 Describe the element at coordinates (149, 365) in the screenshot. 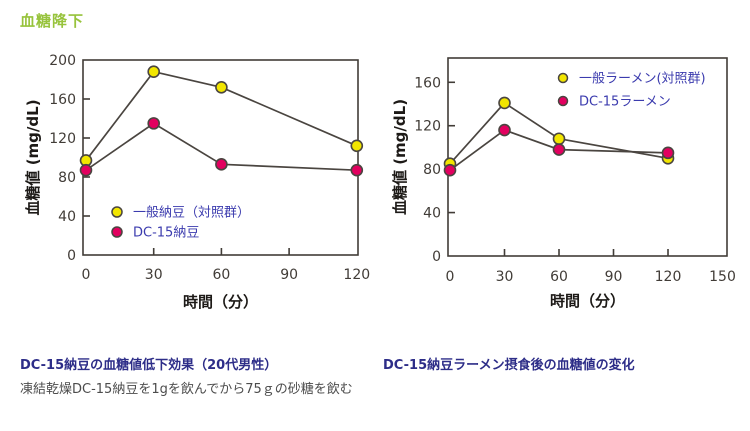

I see `caption-left-heading: DC-15納豆の血糖値低下効果（20代男性）` at that location.